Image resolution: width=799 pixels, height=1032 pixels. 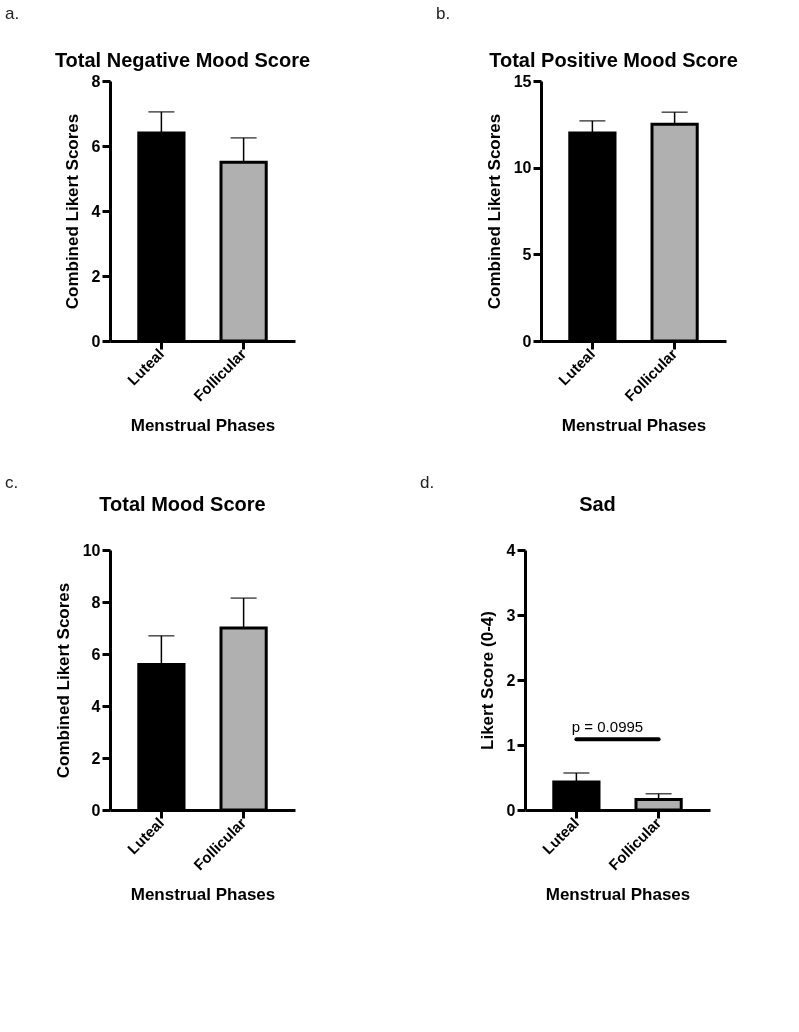 I want to click on annotation: p = 0.0995, so click(x=607, y=727).